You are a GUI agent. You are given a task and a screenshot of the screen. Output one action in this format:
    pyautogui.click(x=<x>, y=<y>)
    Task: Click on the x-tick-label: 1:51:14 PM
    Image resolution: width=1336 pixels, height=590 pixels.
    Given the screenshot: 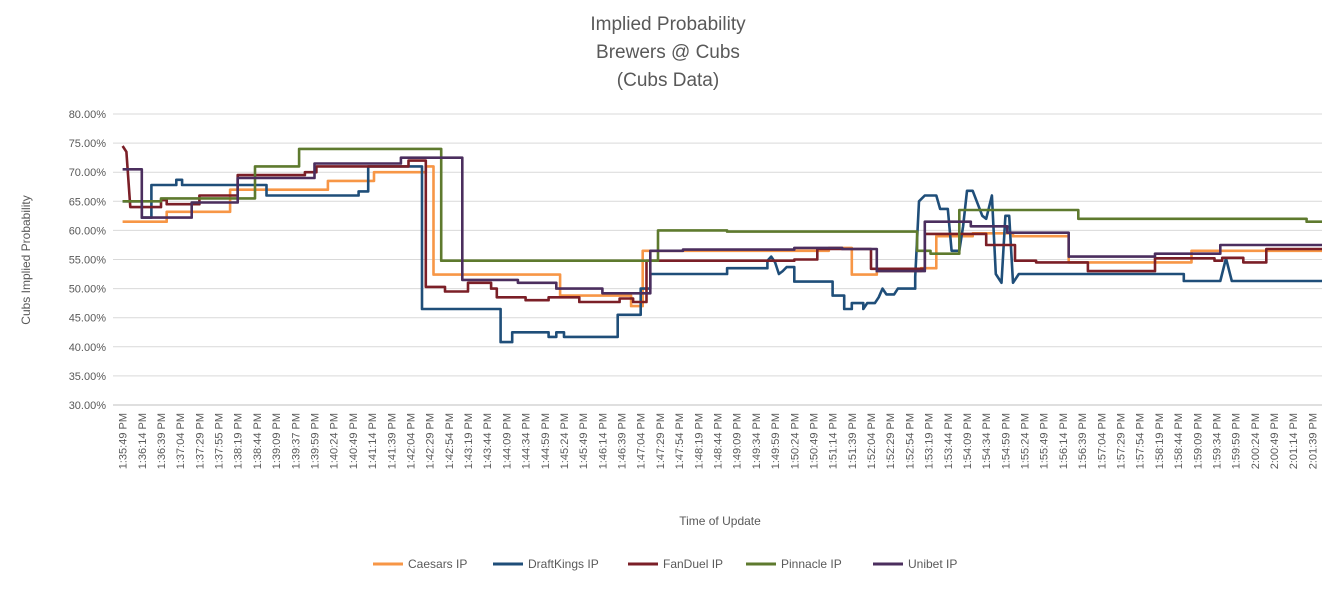 What is the action you would take?
    pyautogui.click(x=834, y=441)
    